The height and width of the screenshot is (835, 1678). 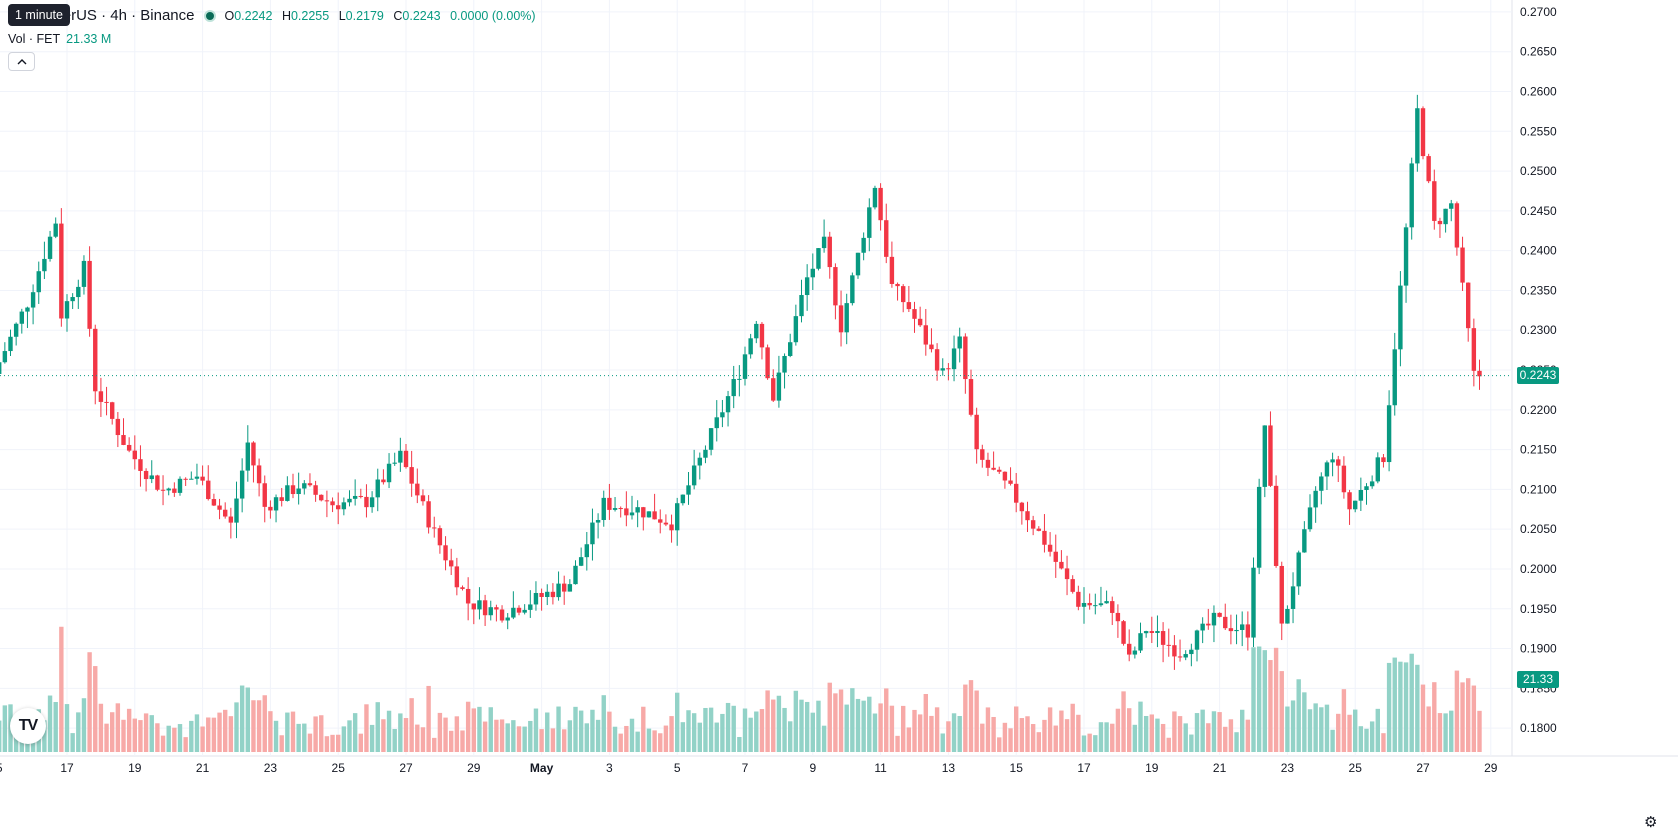 I want to click on price-tick-label: 0.2600, so click(x=1538, y=92).